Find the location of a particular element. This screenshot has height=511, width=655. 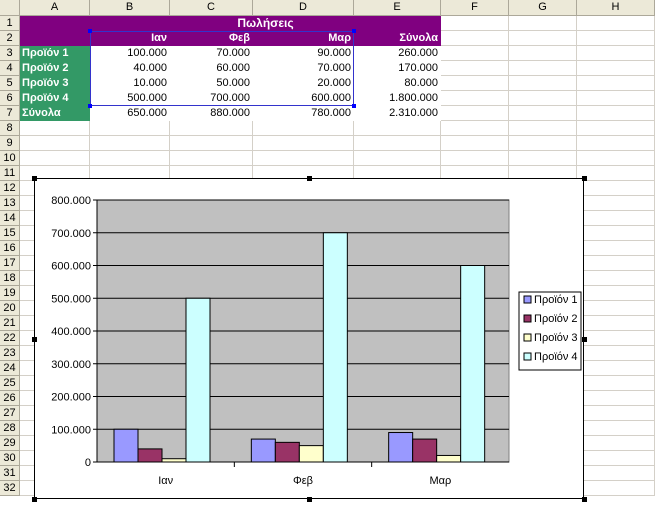

column-header-b: B is located at coordinates (130, 8).